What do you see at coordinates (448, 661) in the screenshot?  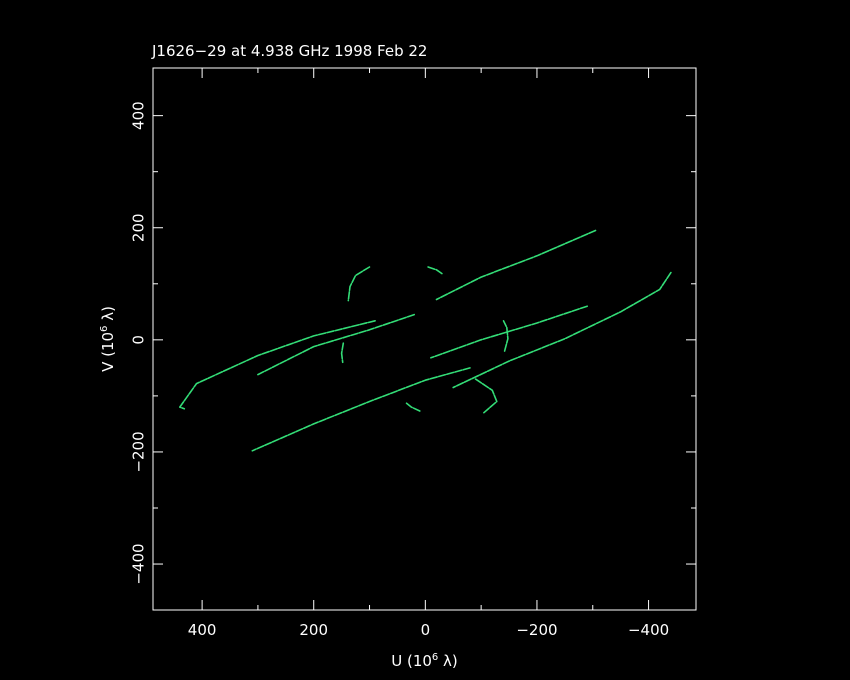 I see `x-axis-label-unit: λ)` at bounding box center [448, 661].